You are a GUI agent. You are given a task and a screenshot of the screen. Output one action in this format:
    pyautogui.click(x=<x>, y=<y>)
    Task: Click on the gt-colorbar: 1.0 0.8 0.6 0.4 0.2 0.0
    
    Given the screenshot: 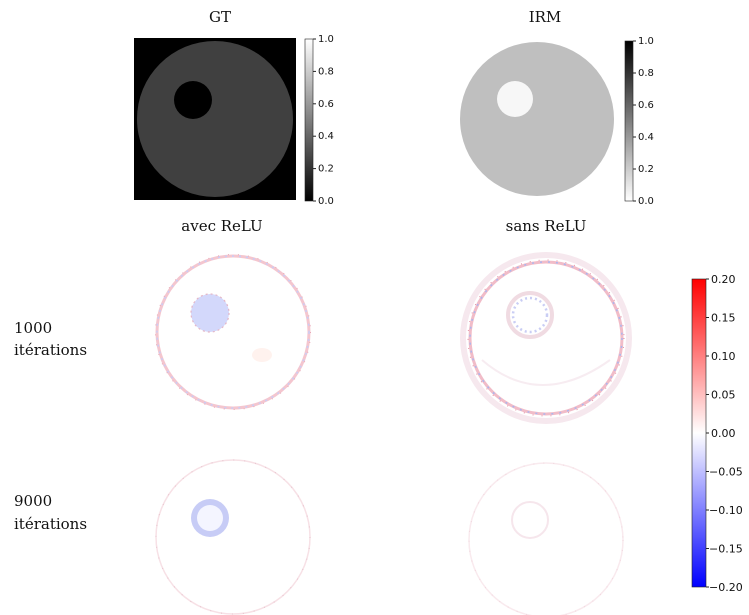 What is the action you would take?
    pyautogui.click(x=319, y=120)
    